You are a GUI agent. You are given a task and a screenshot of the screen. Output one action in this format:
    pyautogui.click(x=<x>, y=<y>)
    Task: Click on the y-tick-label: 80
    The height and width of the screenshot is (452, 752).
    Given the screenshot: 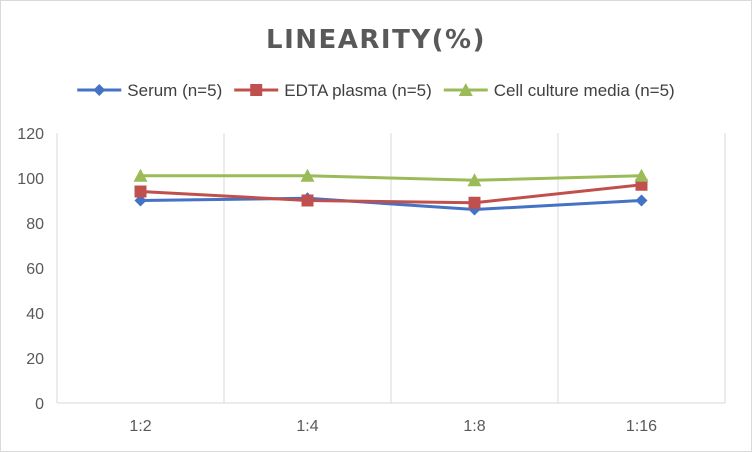 What is the action you would take?
    pyautogui.click(x=35, y=224)
    